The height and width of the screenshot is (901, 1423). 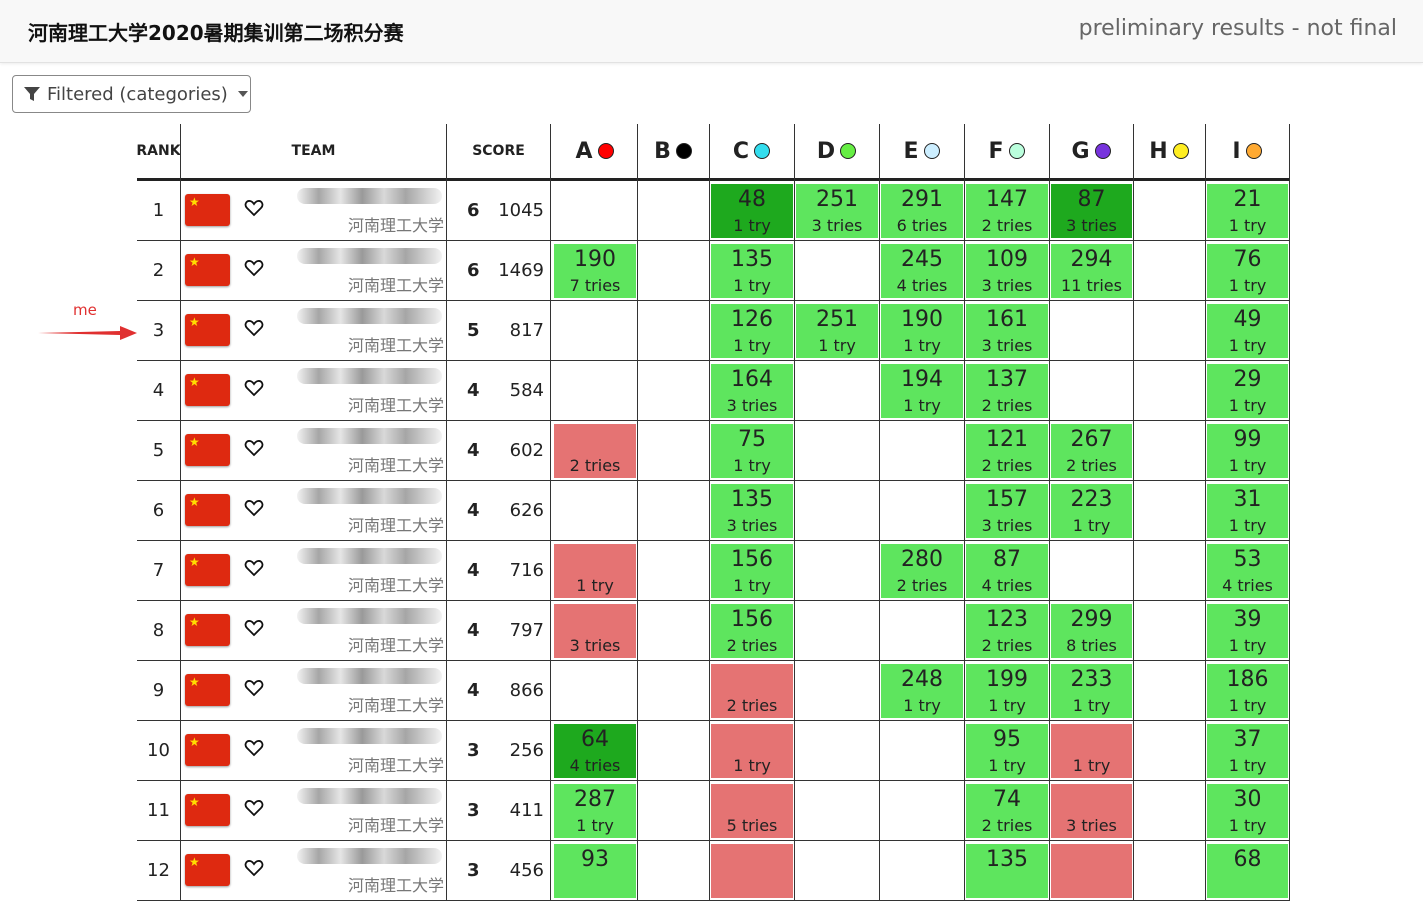 What do you see at coordinates (1091, 811) in the screenshot?
I see `problem-cell-g: 3 tries` at bounding box center [1091, 811].